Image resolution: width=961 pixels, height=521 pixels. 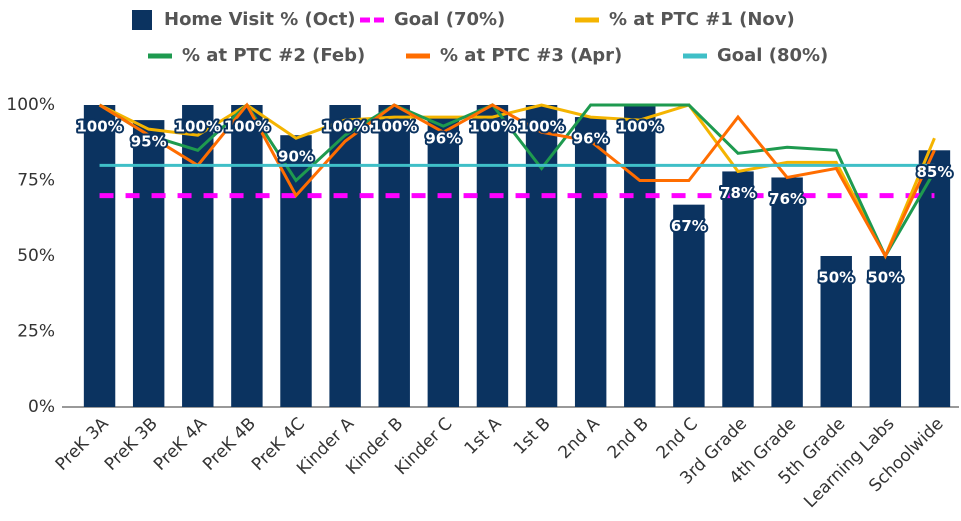 I want to click on x-tick-label: 2nd A, so click(x=579, y=438).